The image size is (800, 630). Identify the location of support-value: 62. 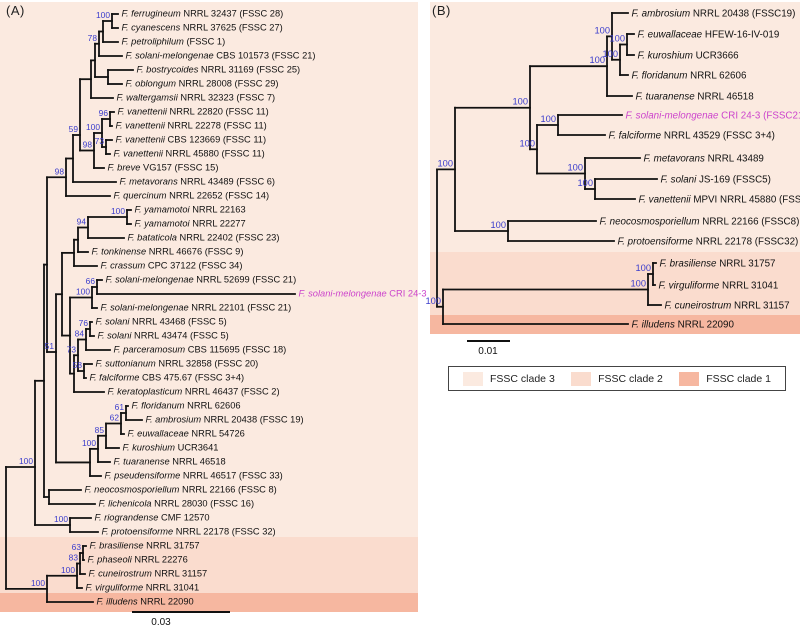
(115, 418).